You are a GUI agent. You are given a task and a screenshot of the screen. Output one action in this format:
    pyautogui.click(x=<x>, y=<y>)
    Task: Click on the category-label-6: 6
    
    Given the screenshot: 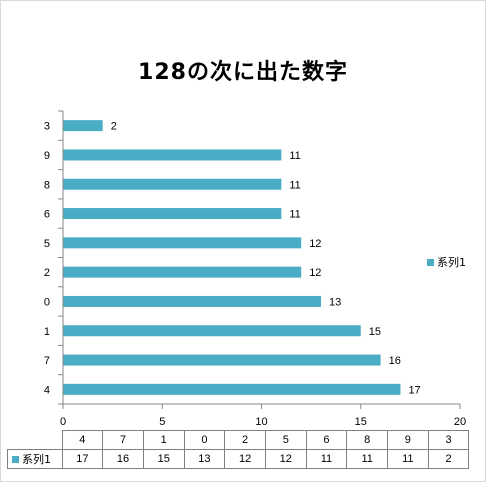 What is the action you would take?
    pyautogui.click(x=47, y=215)
    